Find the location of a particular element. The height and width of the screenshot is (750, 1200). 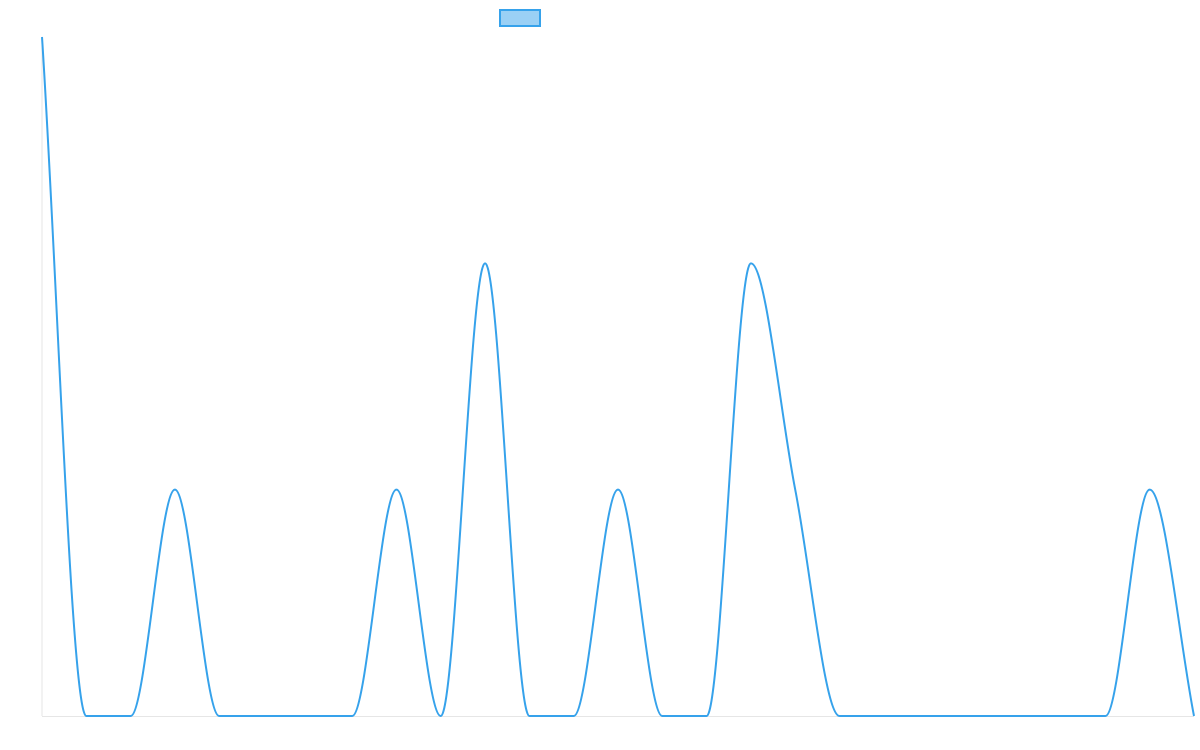

legend is located at coordinates (520, 18).